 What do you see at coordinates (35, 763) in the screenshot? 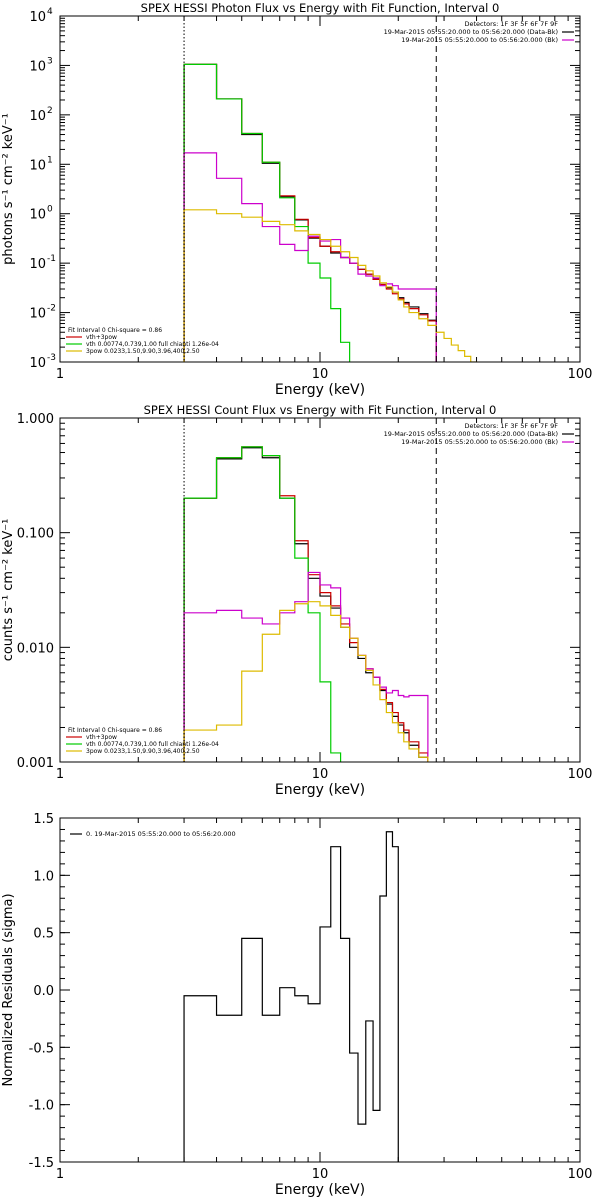
I see `y-tick-label: 0.001` at bounding box center [35, 763].